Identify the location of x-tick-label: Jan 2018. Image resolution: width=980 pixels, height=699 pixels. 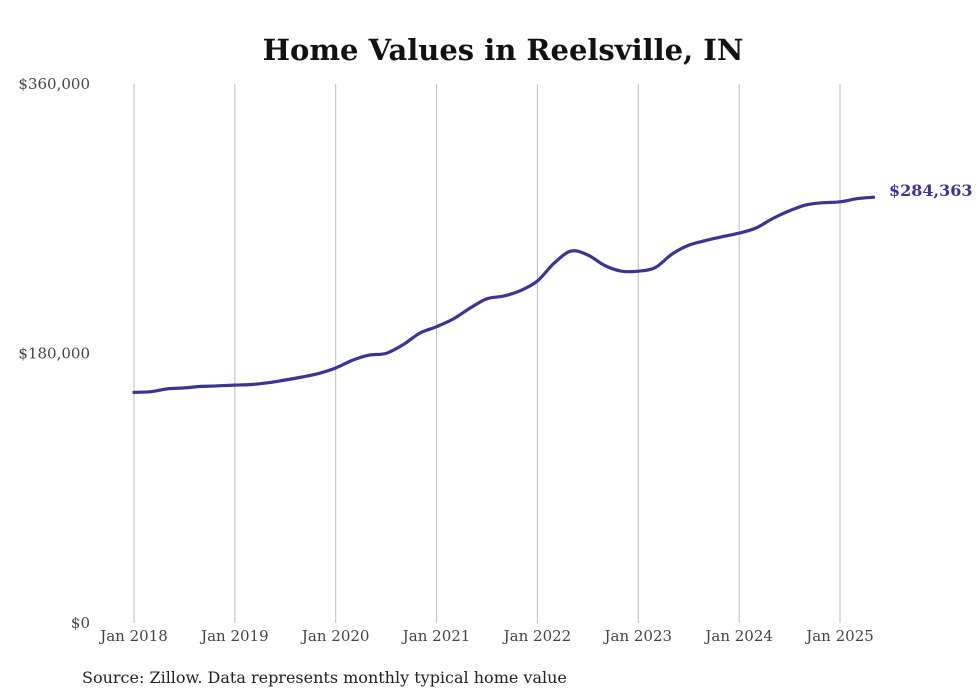
(133, 636).